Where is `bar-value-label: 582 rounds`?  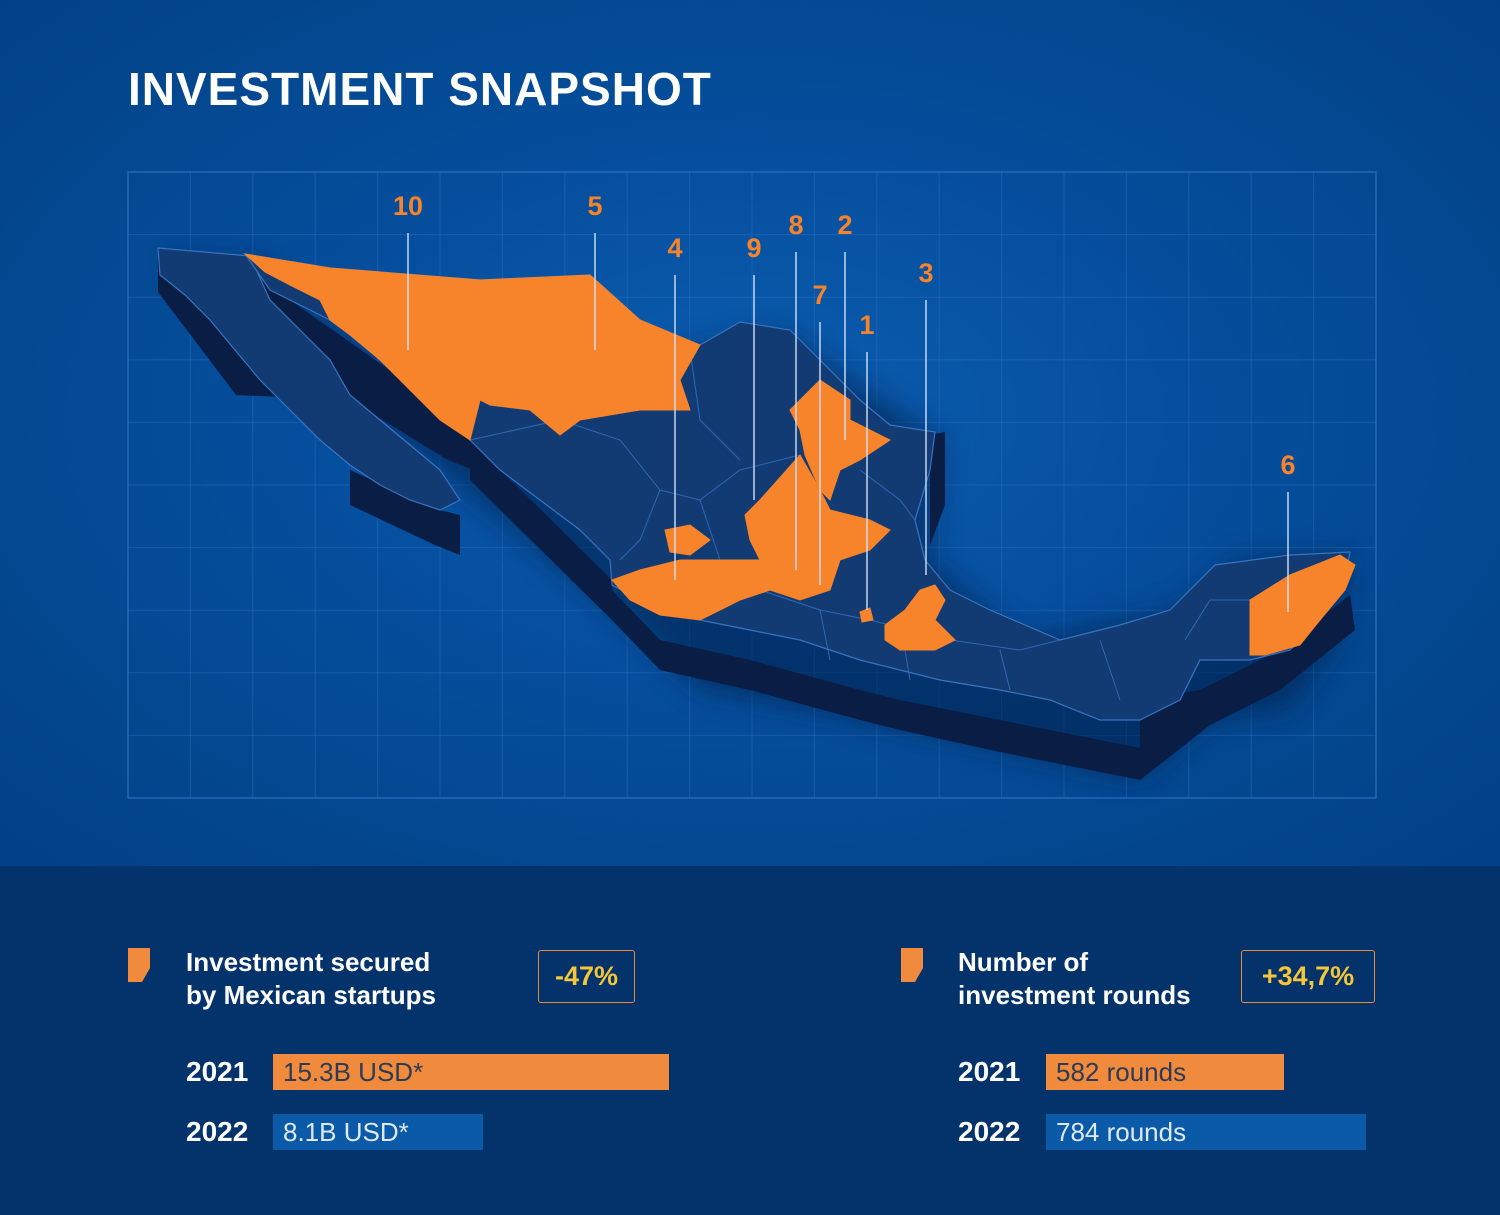 bar-value-label: 582 rounds is located at coordinates (1121, 1072).